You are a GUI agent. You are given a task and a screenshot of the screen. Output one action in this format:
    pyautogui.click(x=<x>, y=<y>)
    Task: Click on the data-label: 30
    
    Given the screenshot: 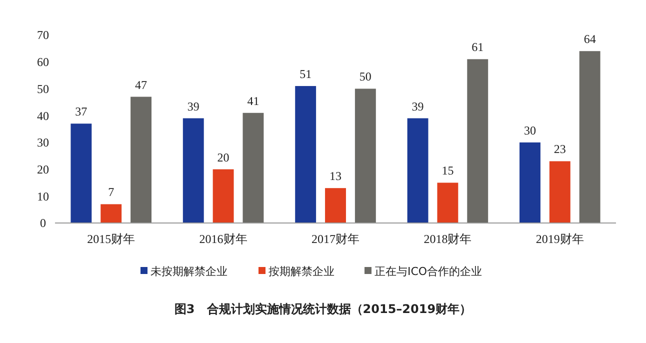 What is the action you would take?
    pyautogui.click(x=530, y=130)
    